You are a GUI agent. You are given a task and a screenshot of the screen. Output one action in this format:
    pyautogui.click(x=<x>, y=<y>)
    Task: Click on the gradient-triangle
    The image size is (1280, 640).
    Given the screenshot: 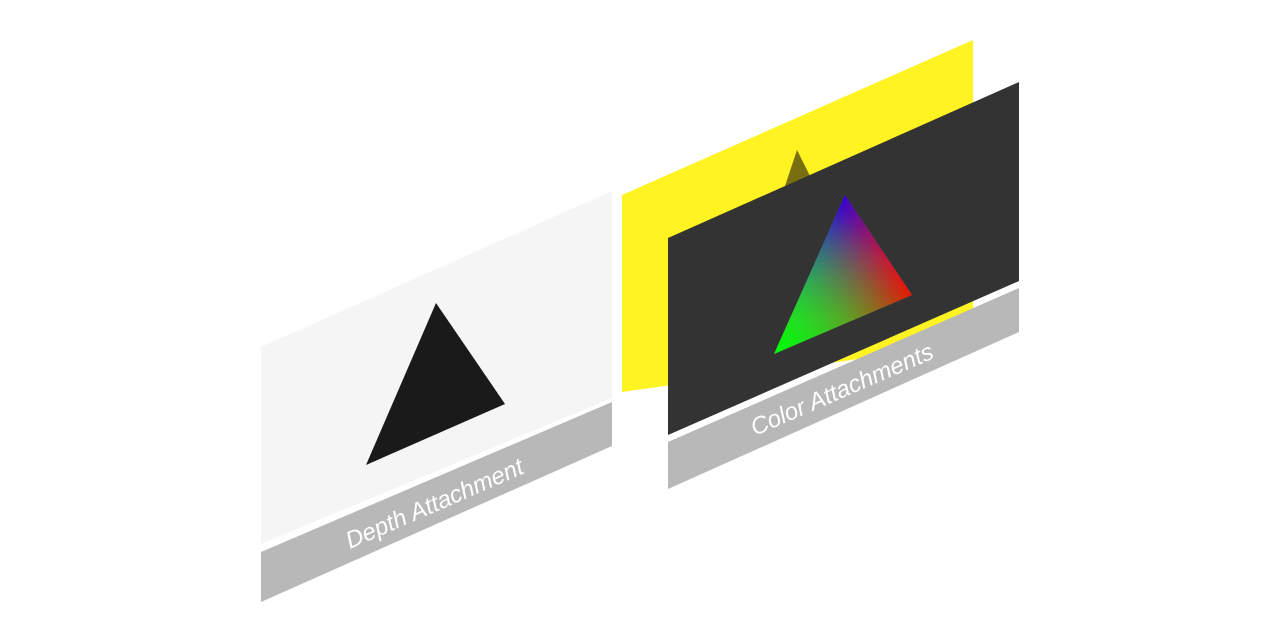 What is the action you would take?
    pyautogui.click(x=843, y=274)
    